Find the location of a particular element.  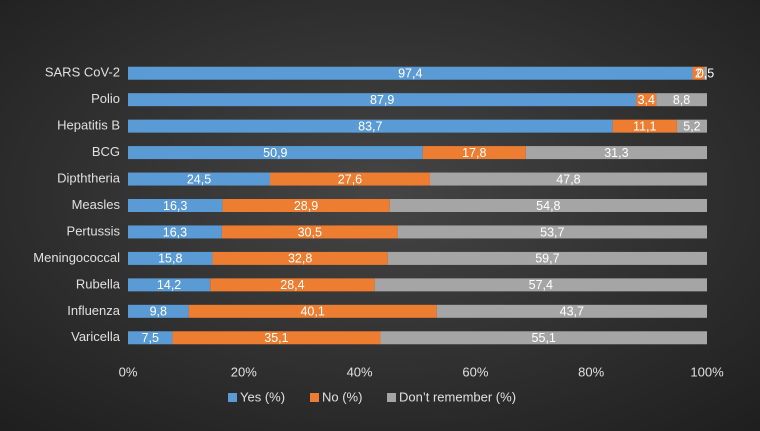

value-label: 57,4 is located at coordinates (541, 285).